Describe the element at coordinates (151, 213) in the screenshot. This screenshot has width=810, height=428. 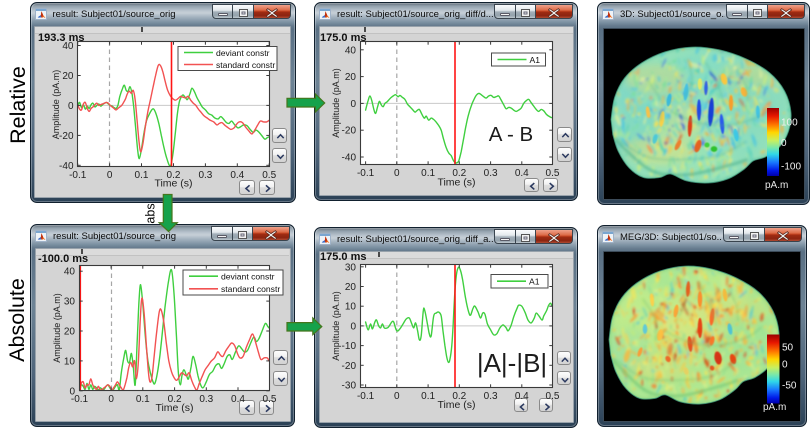
I see `svg-text: abs` at that location.